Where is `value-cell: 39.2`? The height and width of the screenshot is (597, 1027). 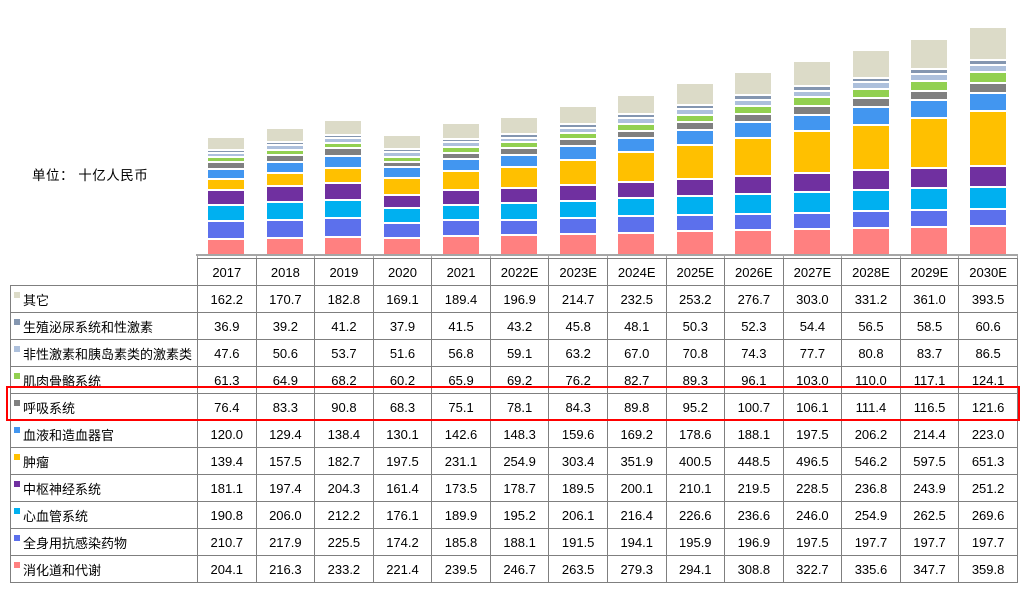 value-cell: 39.2 is located at coordinates (285, 326).